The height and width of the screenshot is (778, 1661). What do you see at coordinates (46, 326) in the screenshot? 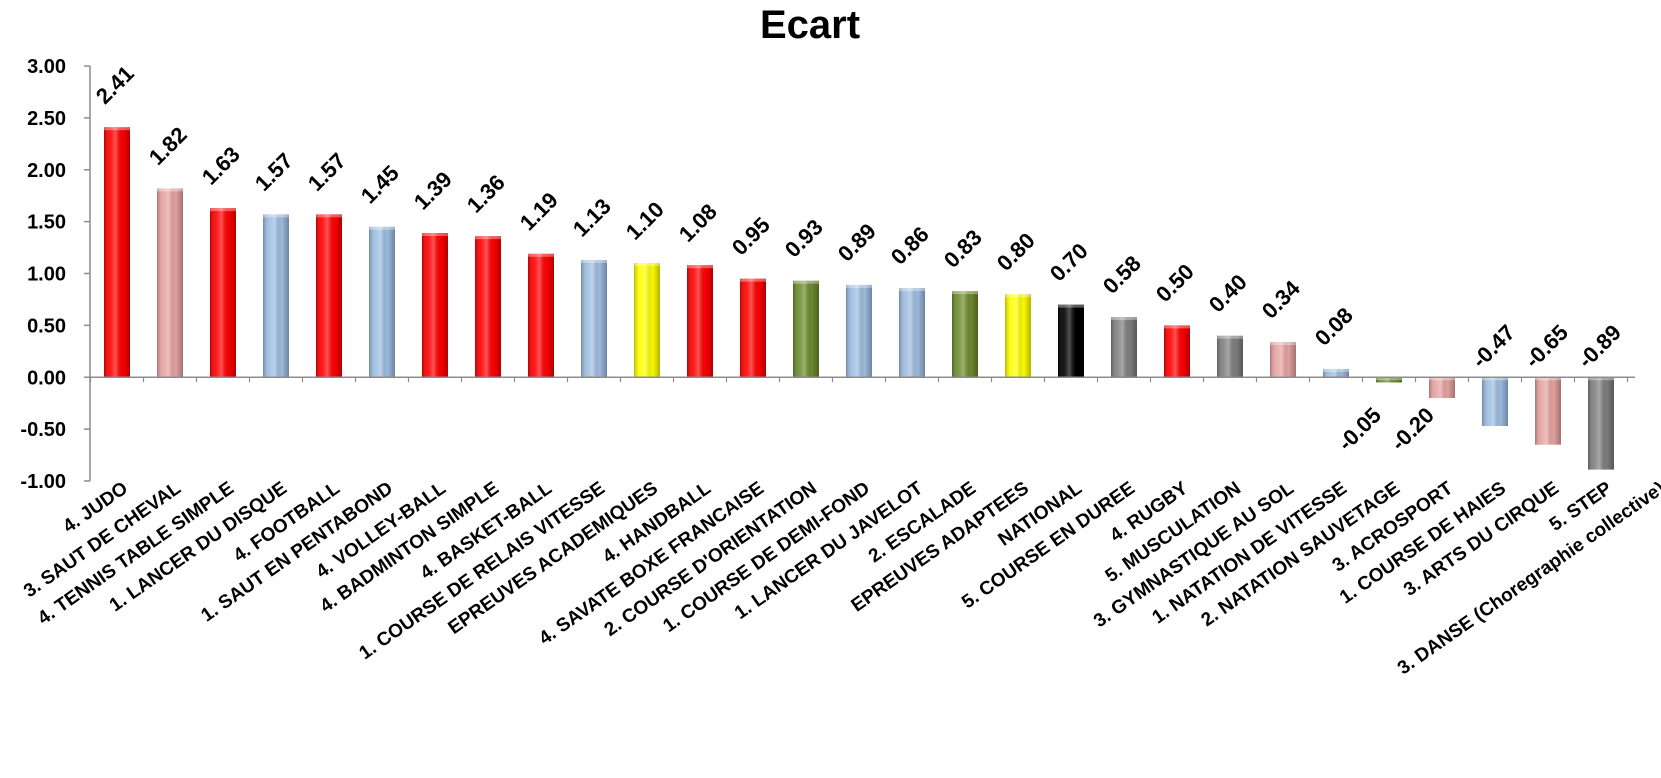
I see `y-tick-label: 0.50` at bounding box center [46, 326].